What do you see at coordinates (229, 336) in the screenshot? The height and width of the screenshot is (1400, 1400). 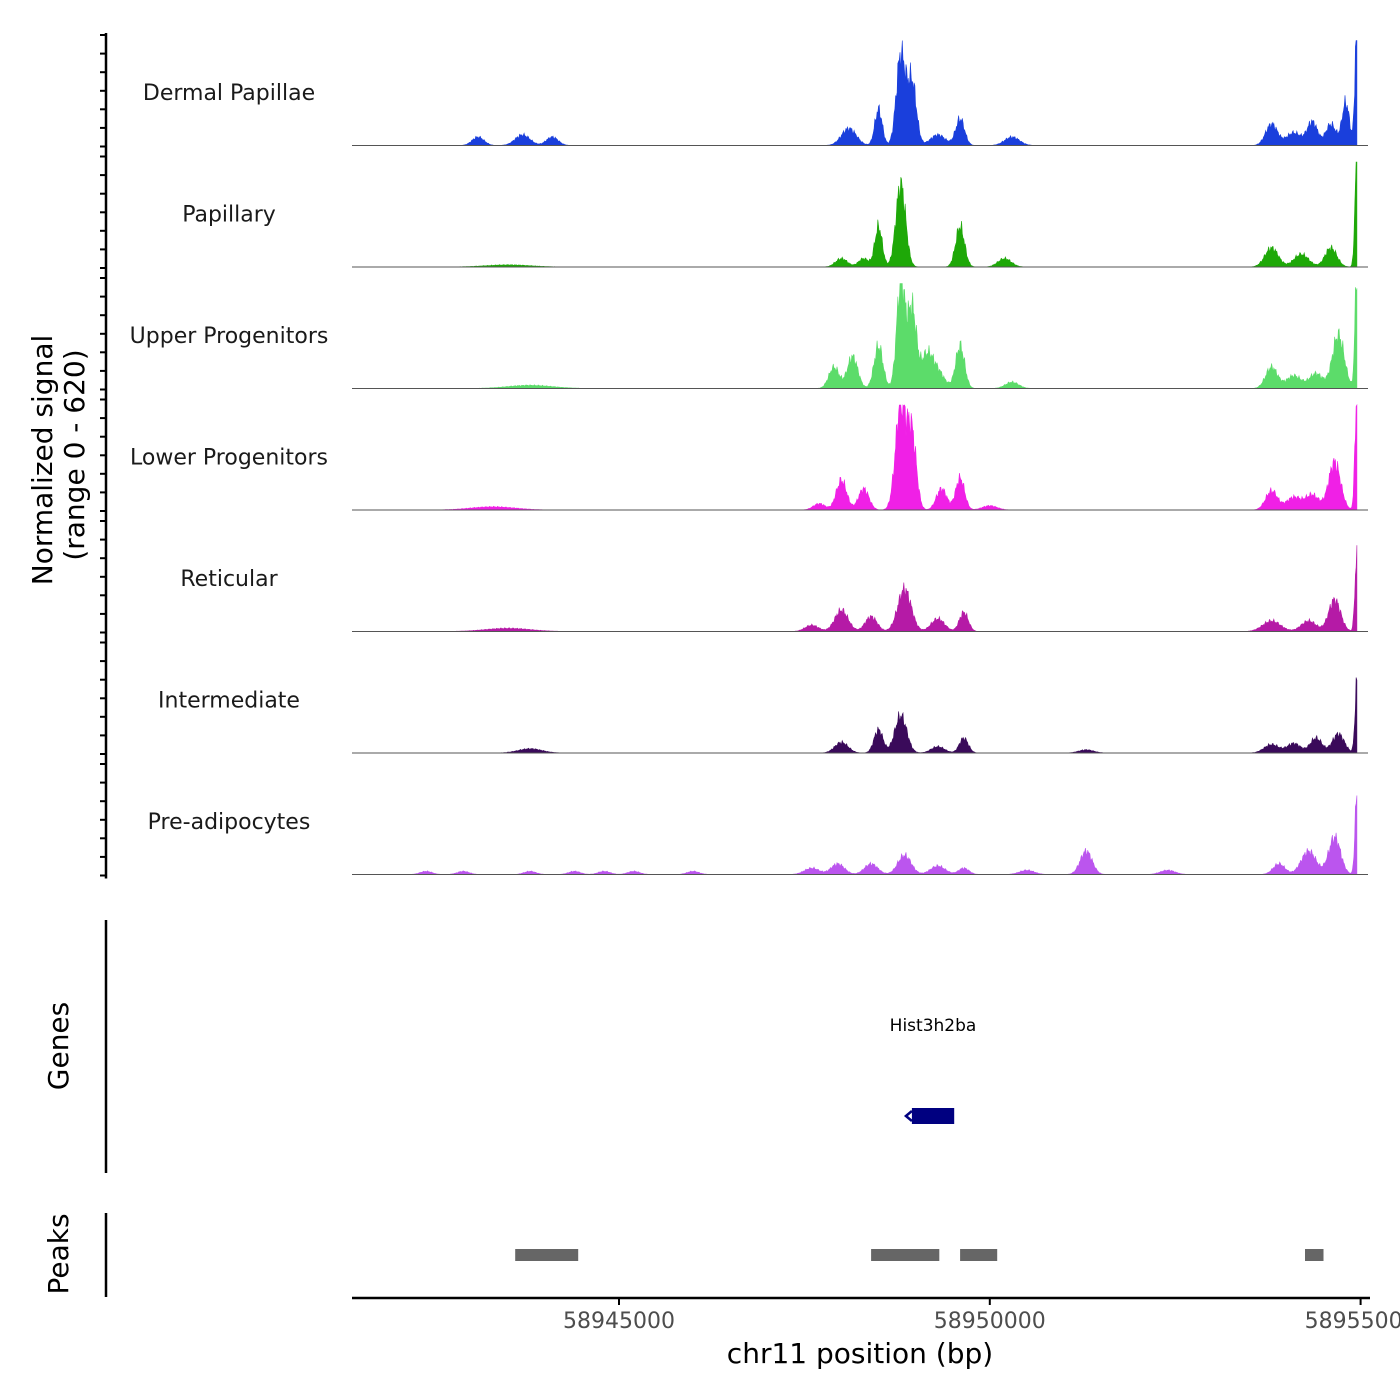 I see `track-label: Upper Progenitors` at bounding box center [229, 336].